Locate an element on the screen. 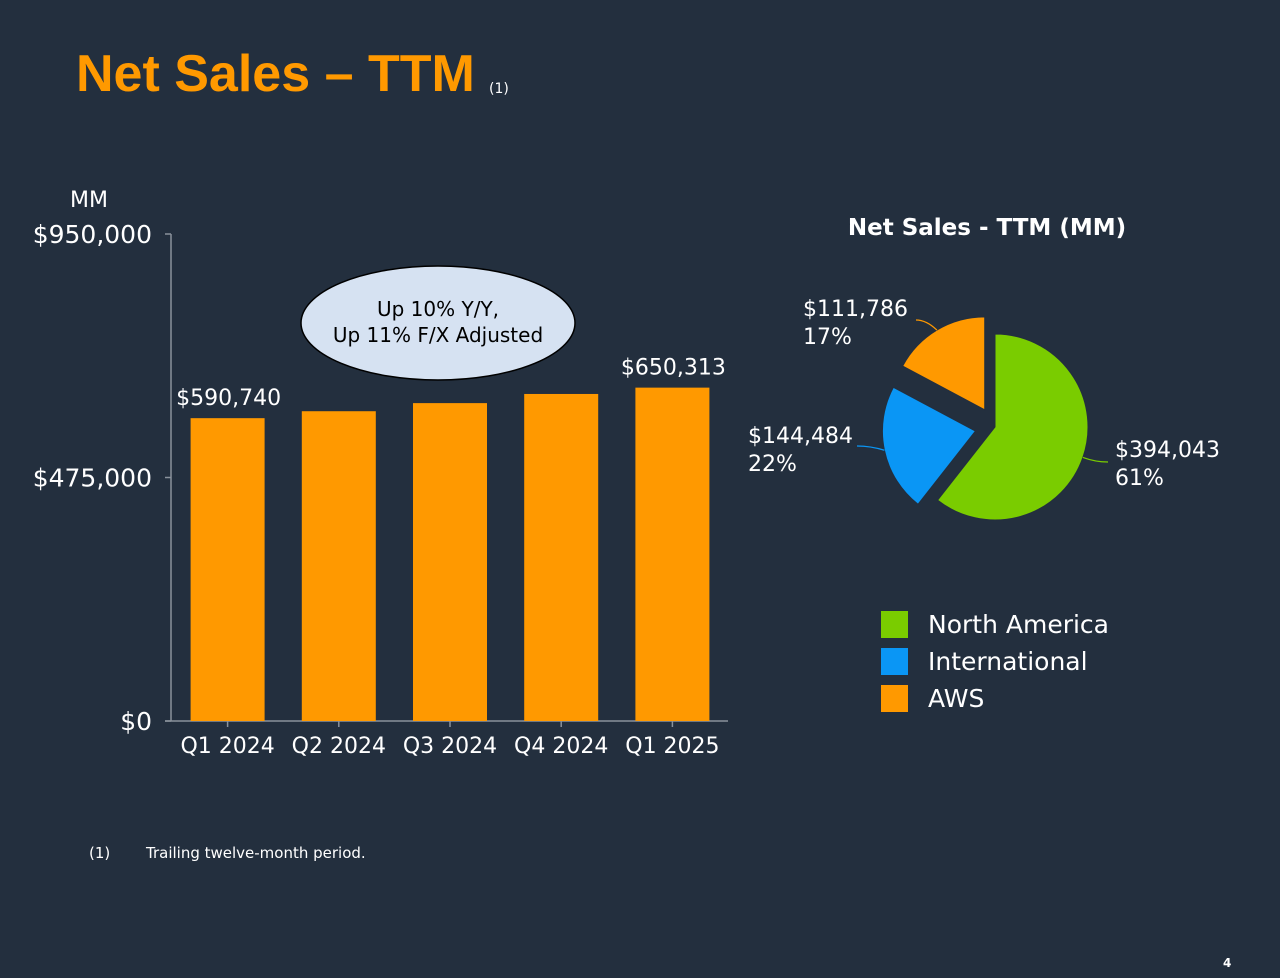 This screenshot has width=1280, height=978. pie-value-label: $394,043 is located at coordinates (1167, 450).